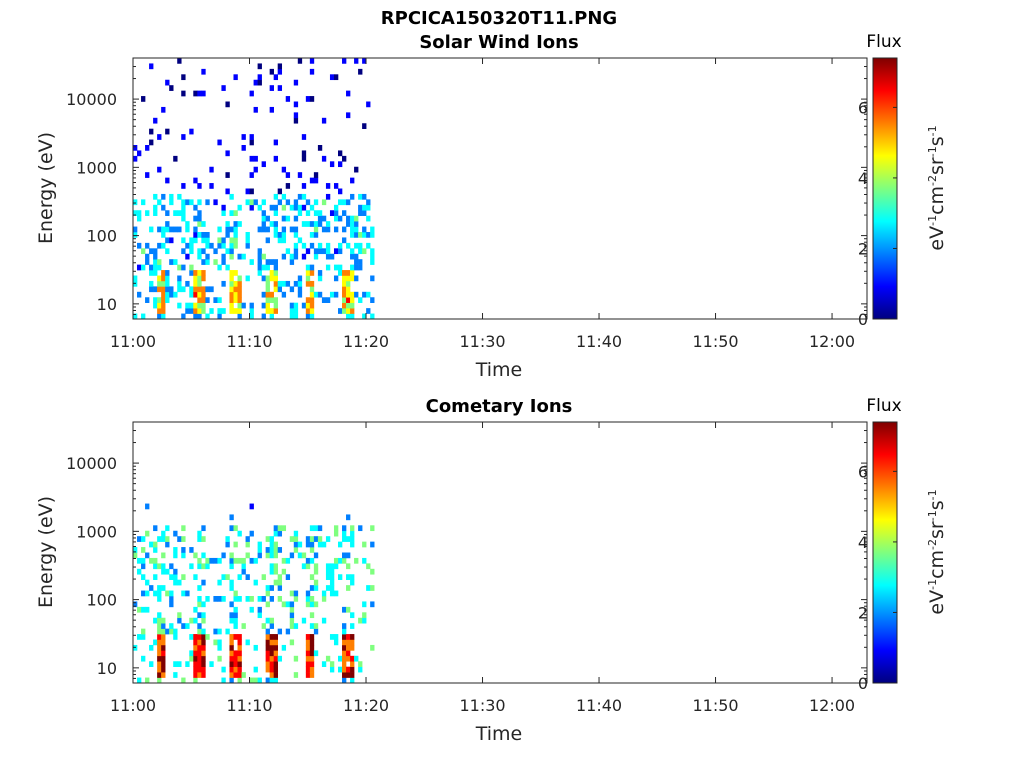 The height and width of the screenshot is (768, 1024). Describe the element at coordinates (366, 341) in the screenshot. I see `x-tick-label: 11:20` at that location.